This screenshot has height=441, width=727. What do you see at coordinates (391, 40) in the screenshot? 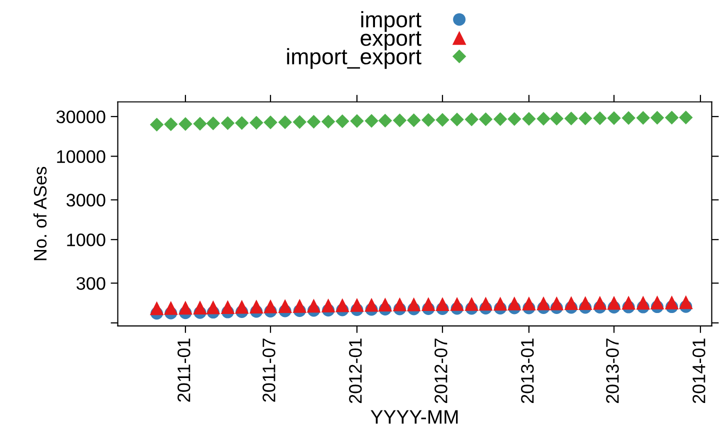
I see `legend-label: export` at bounding box center [391, 40].